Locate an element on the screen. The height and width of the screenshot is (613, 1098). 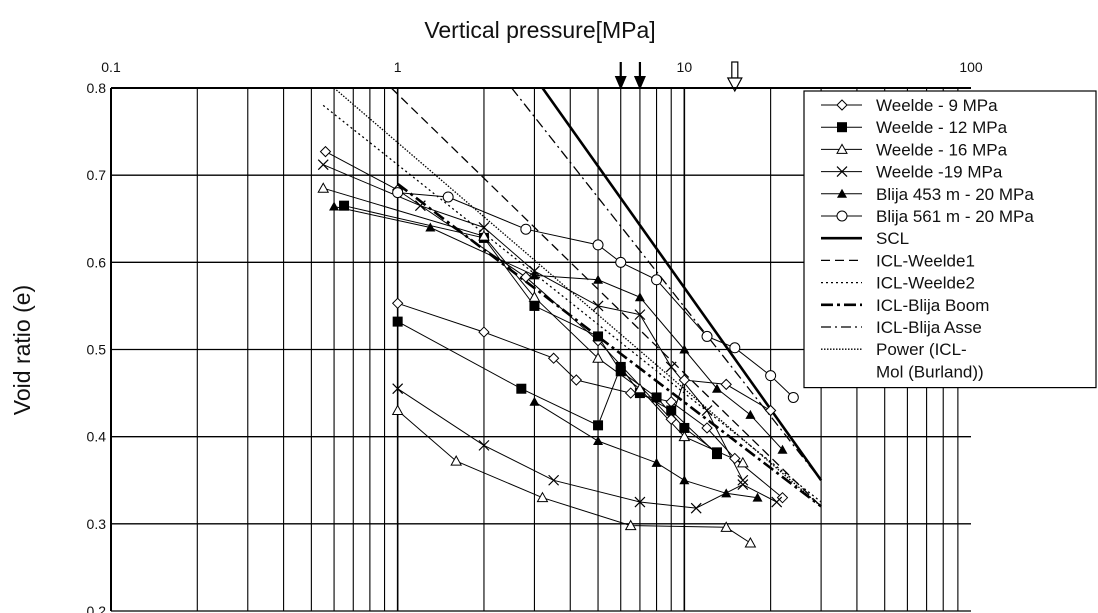
x-tick-label: 10 is located at coordinates (685, 67).